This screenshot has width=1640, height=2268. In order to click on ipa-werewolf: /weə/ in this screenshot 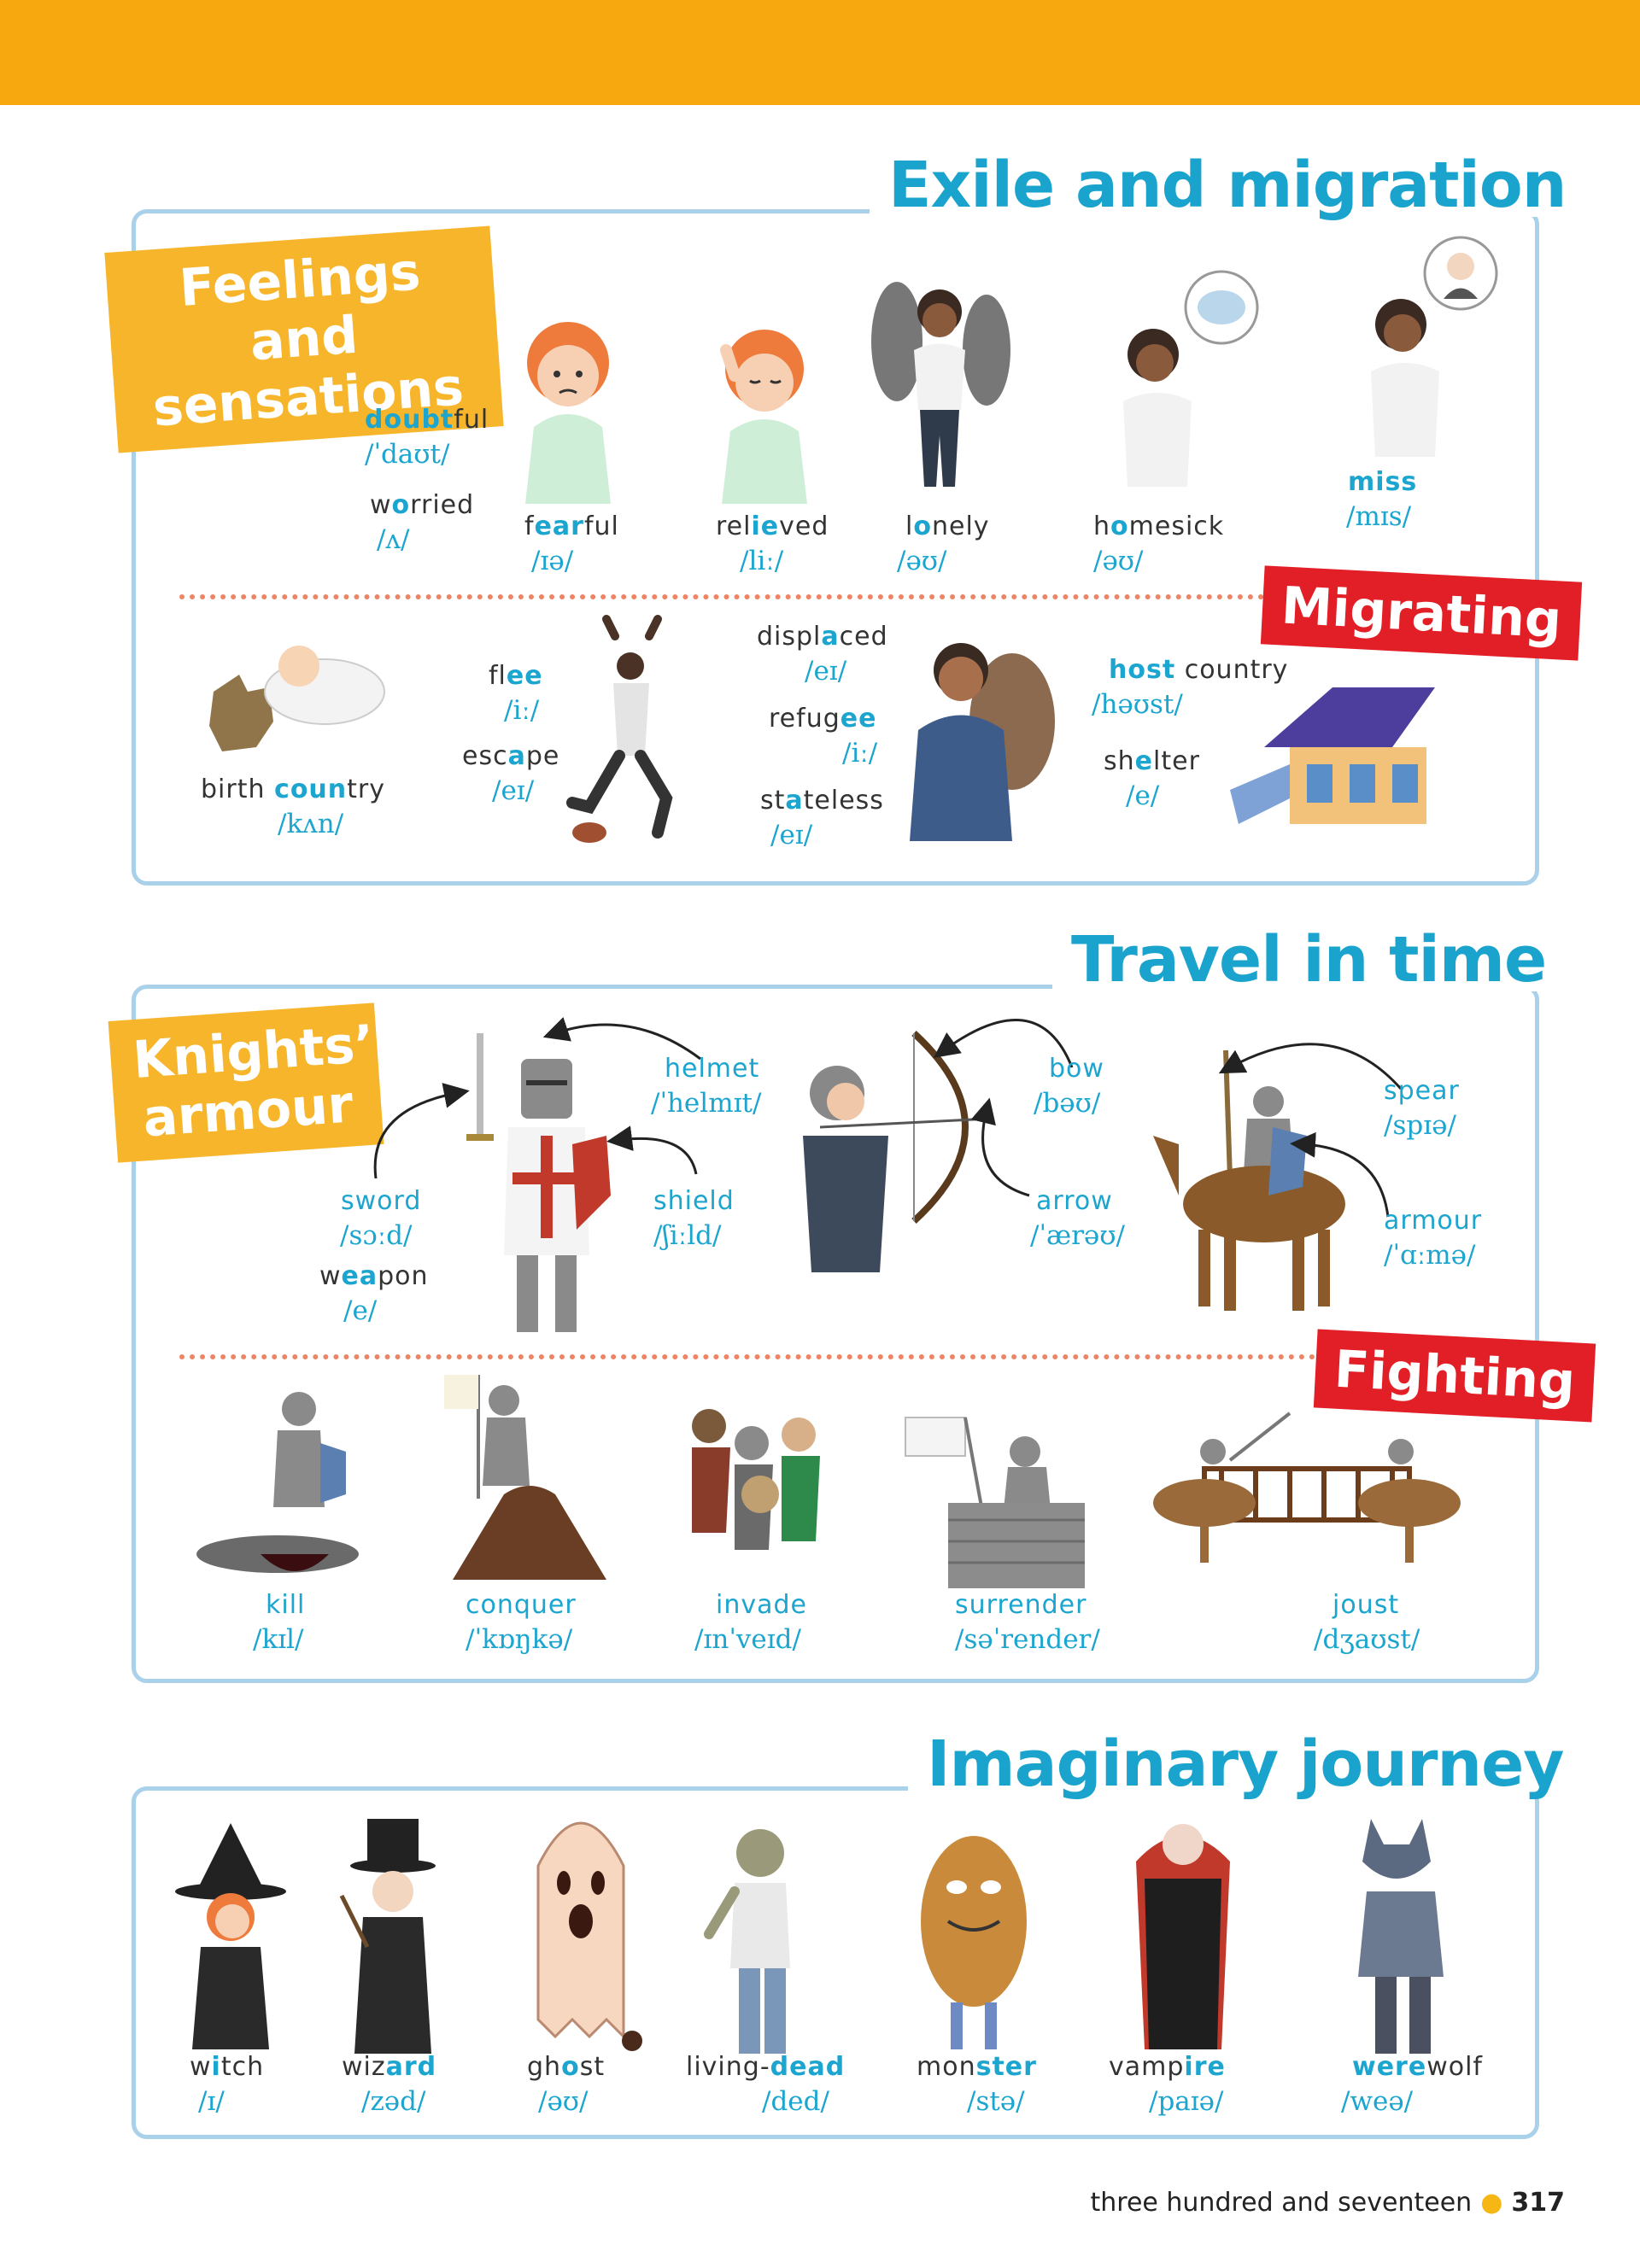, I will do `click(1377, 2101)`.